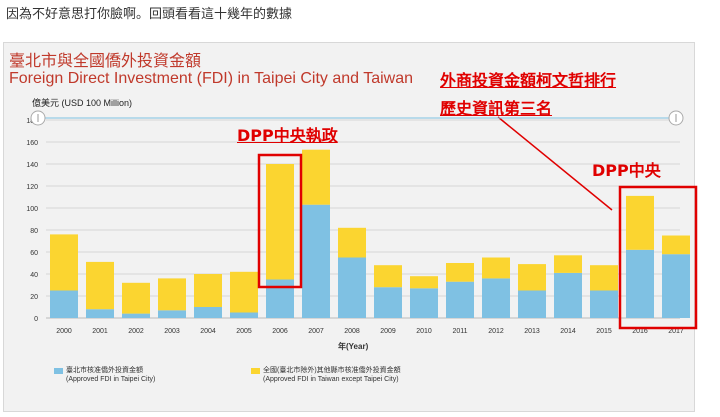 Image resolution: width=720 pixels, height=417 pixels. What do you see at coordinates (388, 331) in the screenshot?
I see `x-tick-label: 2009` at bounding box center [388, 331].